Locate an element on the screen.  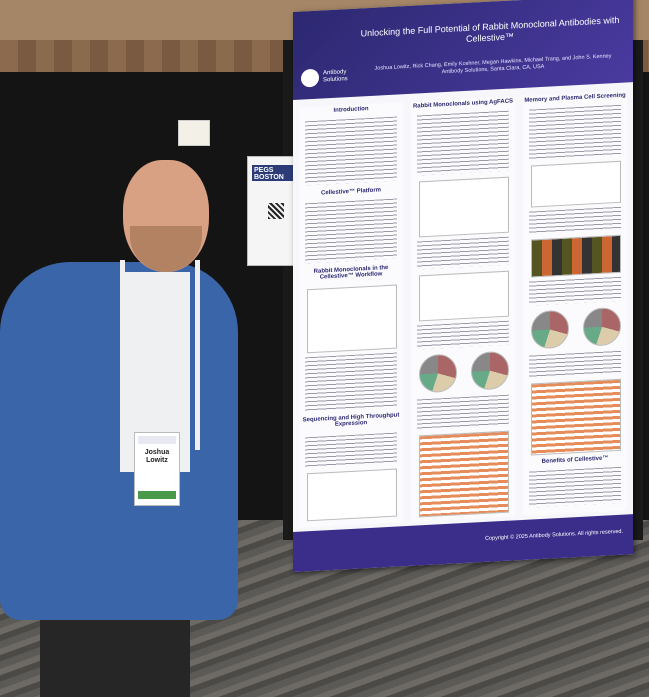
expression-figure is located at coordinates (352, 495).